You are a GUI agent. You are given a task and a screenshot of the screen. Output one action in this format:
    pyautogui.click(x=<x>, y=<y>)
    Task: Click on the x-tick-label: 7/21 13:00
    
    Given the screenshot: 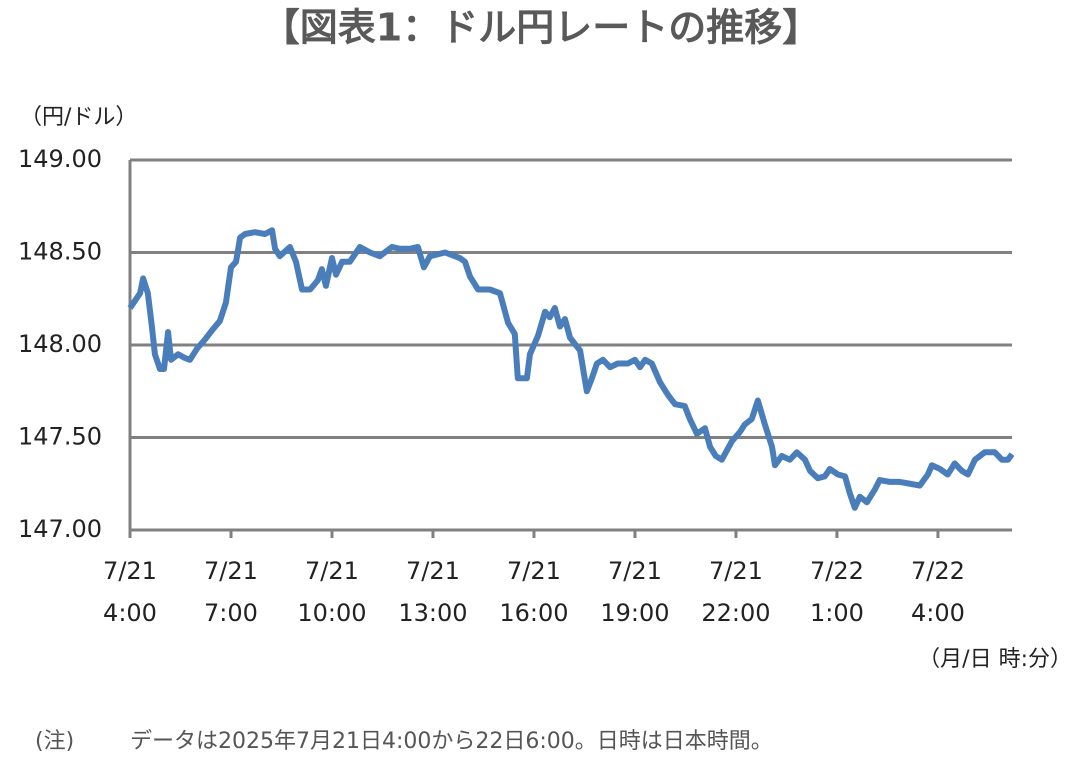 What is the action you would take?
    pyautogui.click(x=433, y=592)
    